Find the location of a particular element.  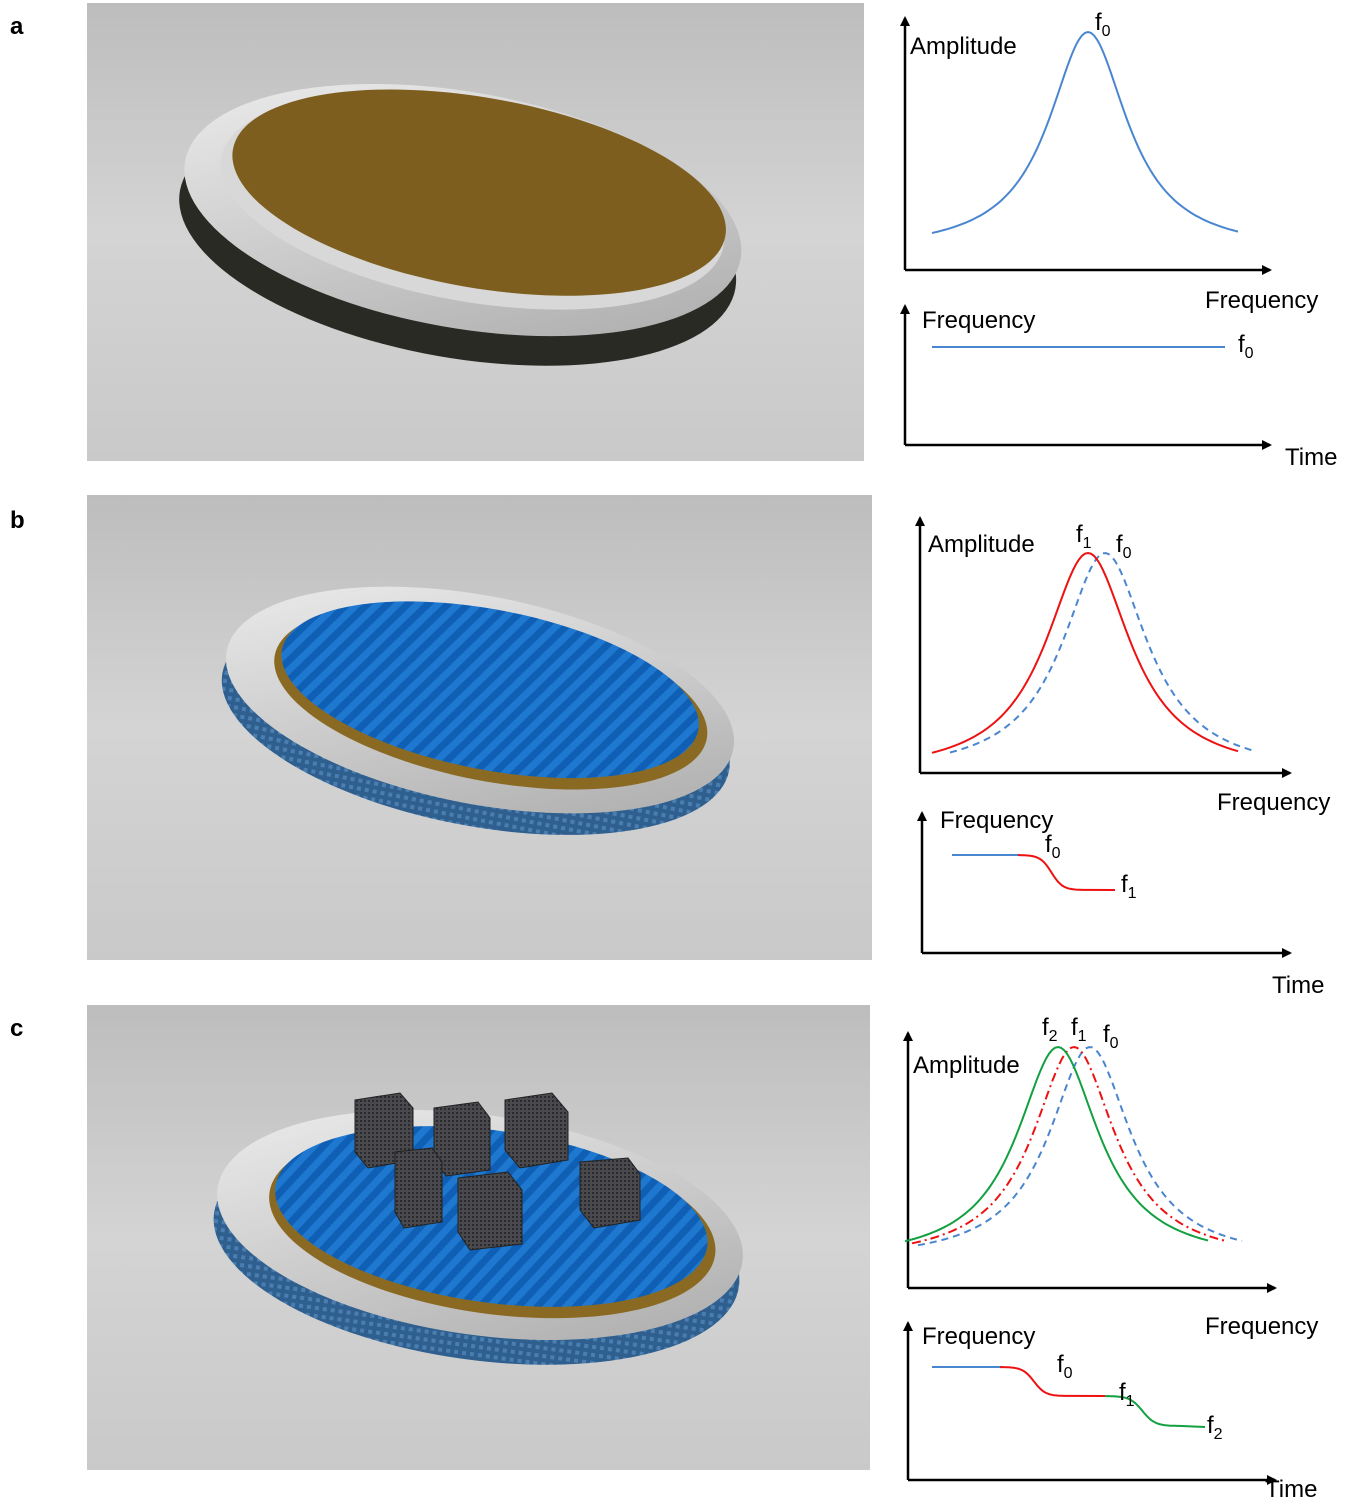

panel-label: c is located at coordinates (16, 1028).